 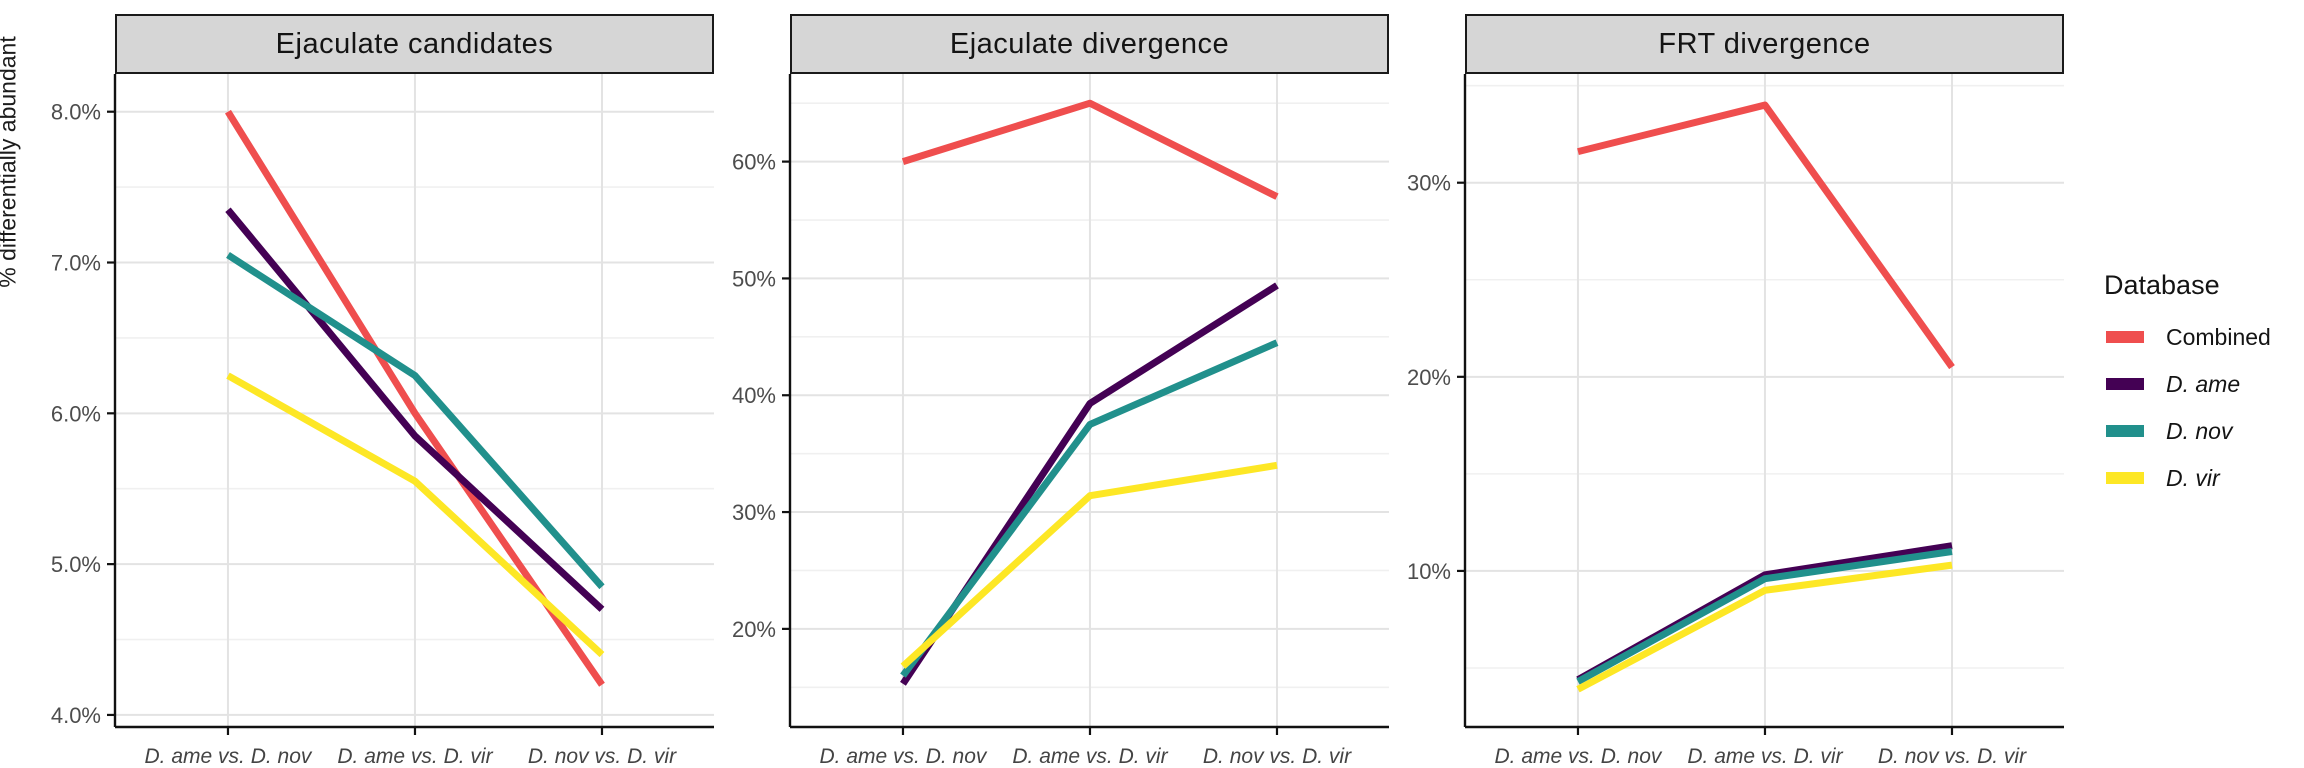 What do you see at coordinates (754, 162) in the screenshot?
I see `y-tick-label: 60%` at bounding box center [754, 162].